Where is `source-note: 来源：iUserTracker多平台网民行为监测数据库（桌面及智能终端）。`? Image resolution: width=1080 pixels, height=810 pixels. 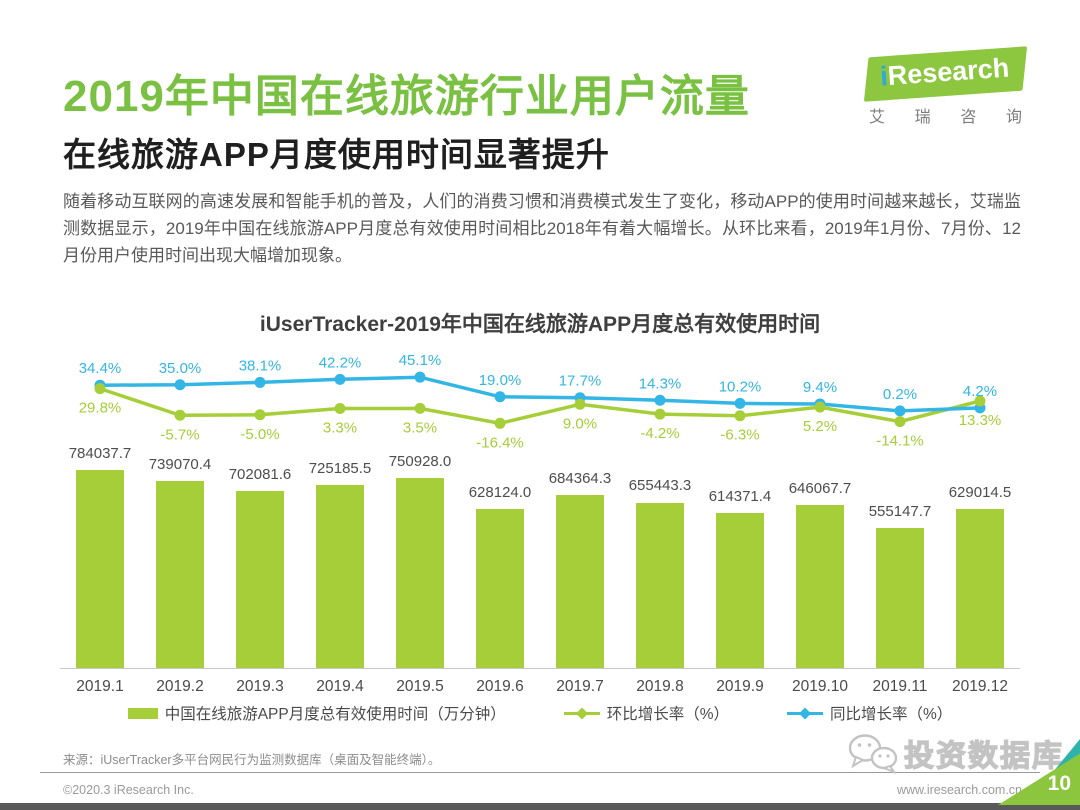 source-note: 来源：iUserTracker多平台网民行为监测数据库（桌面及智能终端）。 is located at coordinates (252, 760).